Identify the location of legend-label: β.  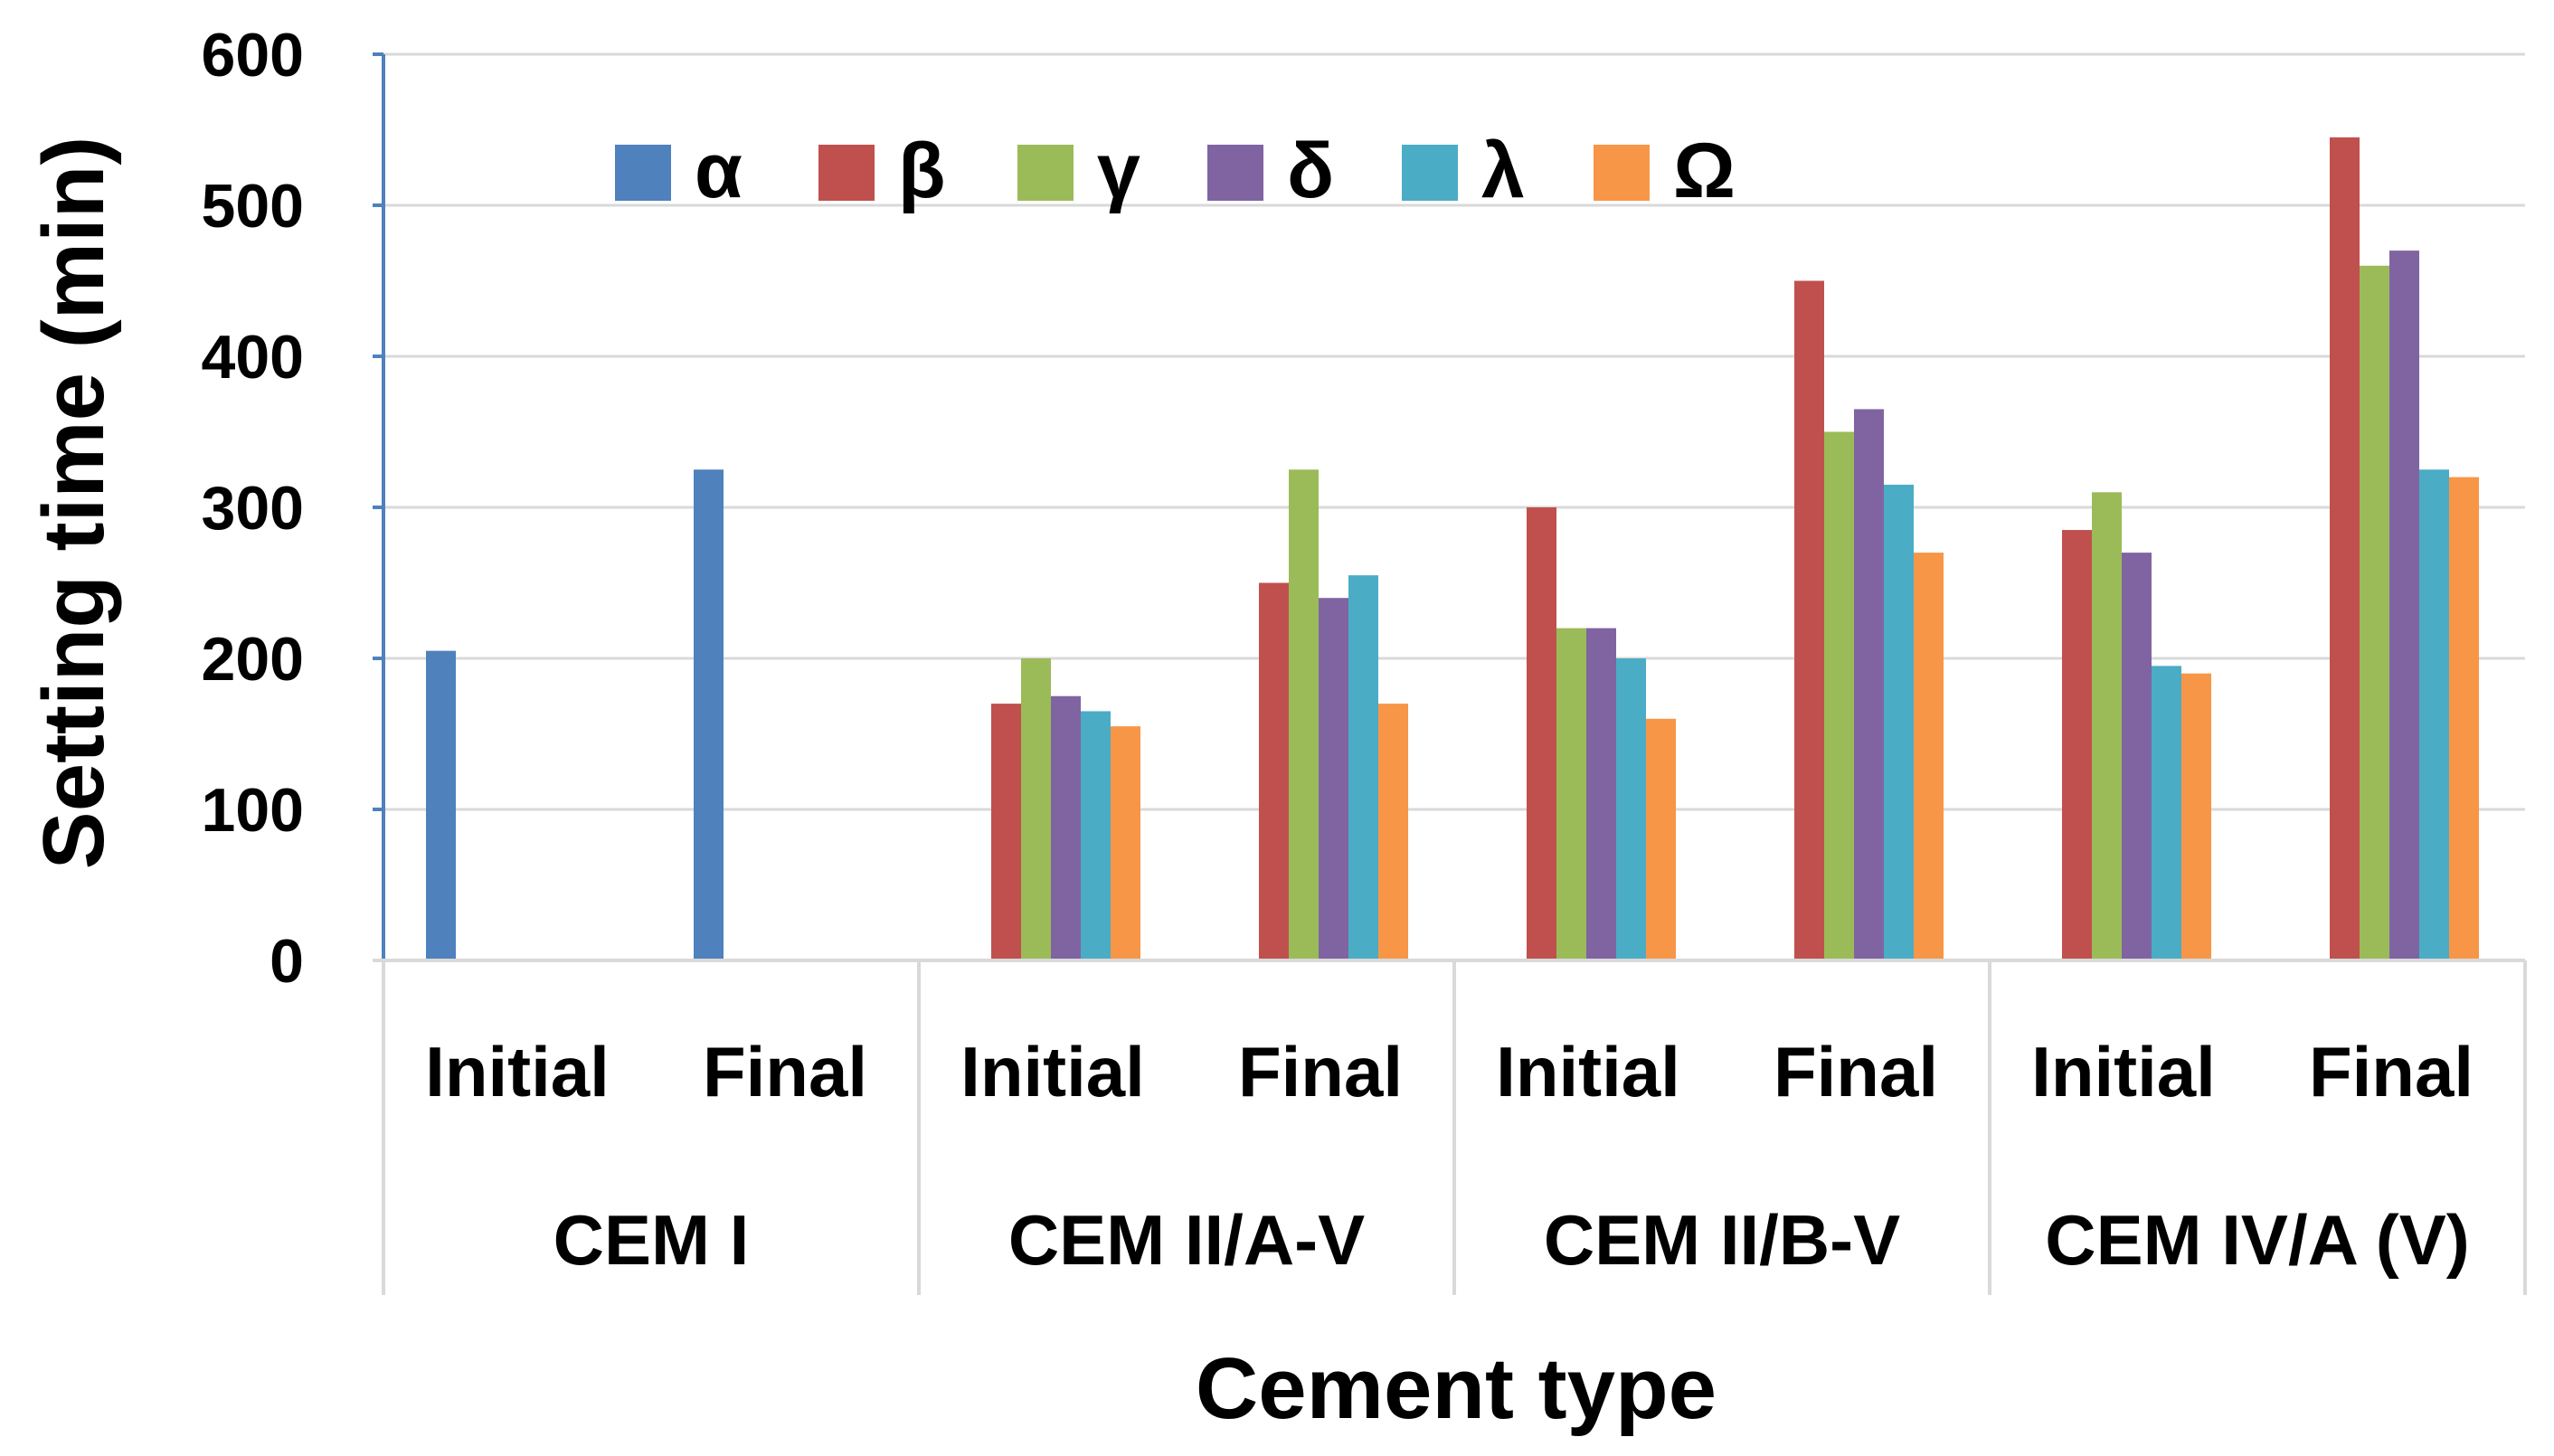
(922, 171).